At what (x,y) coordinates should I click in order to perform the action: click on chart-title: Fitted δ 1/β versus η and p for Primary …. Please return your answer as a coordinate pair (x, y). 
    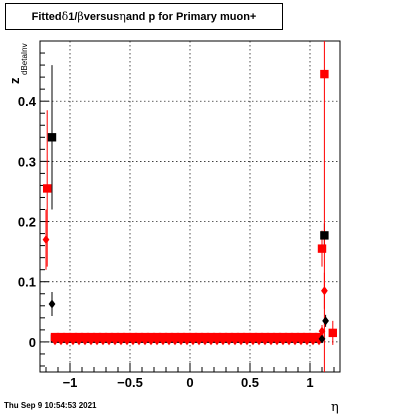
    Looking at the image, I should click on (144, 16).